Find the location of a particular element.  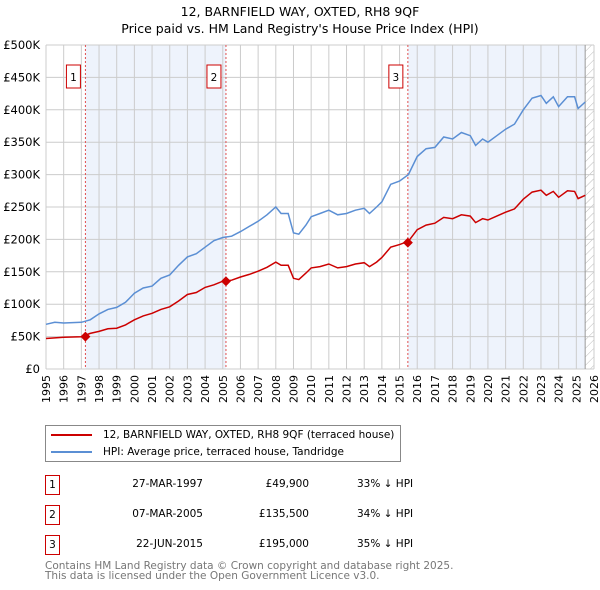

sale-marker: 2 is located at coordinates (52, 515).